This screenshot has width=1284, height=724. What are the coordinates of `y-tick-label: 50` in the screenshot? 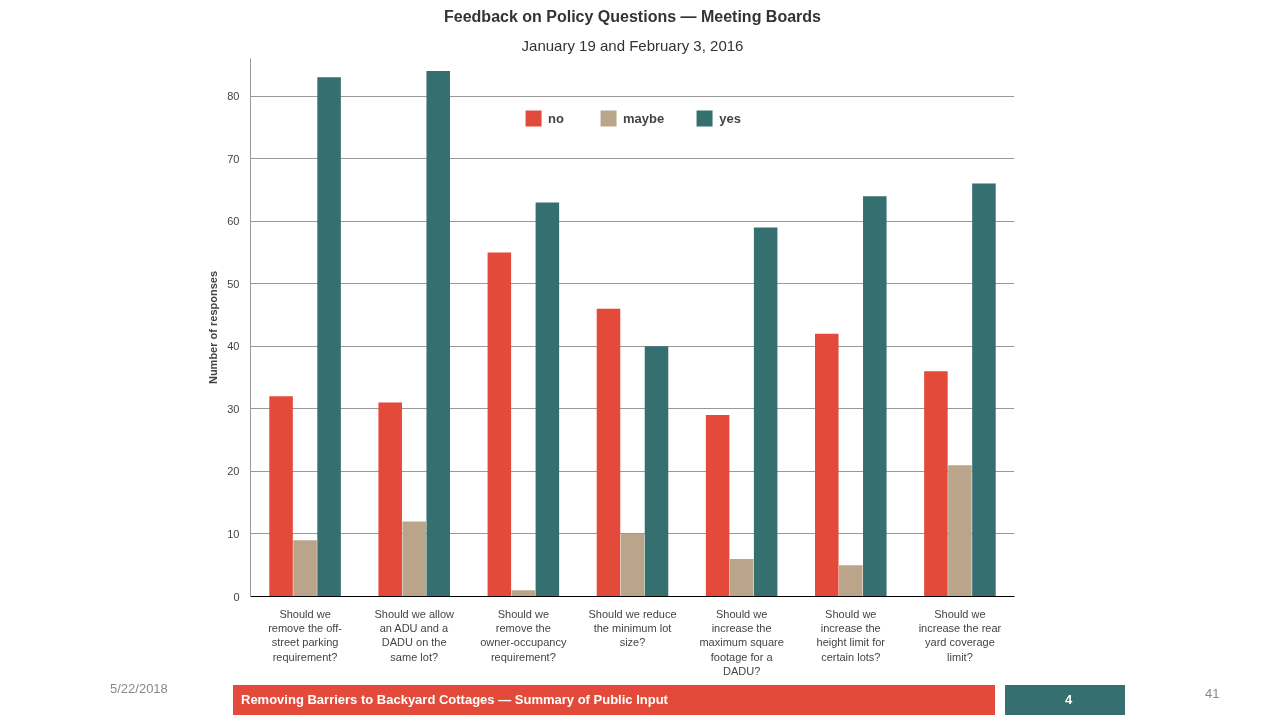 It's located at (233, 283).